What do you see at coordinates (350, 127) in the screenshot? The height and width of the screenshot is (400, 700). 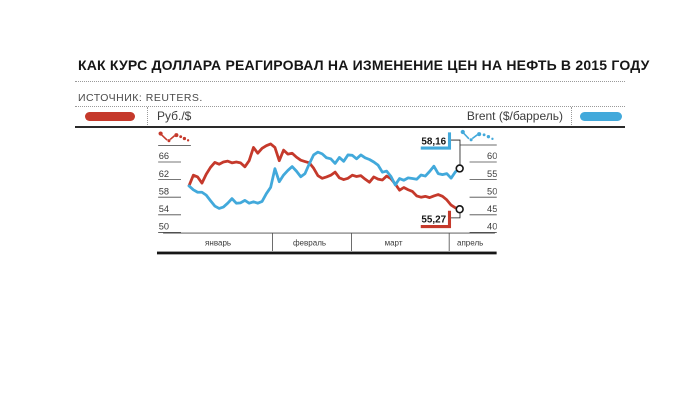 I see `divider-under-legend` at bounding box center [350, 127].